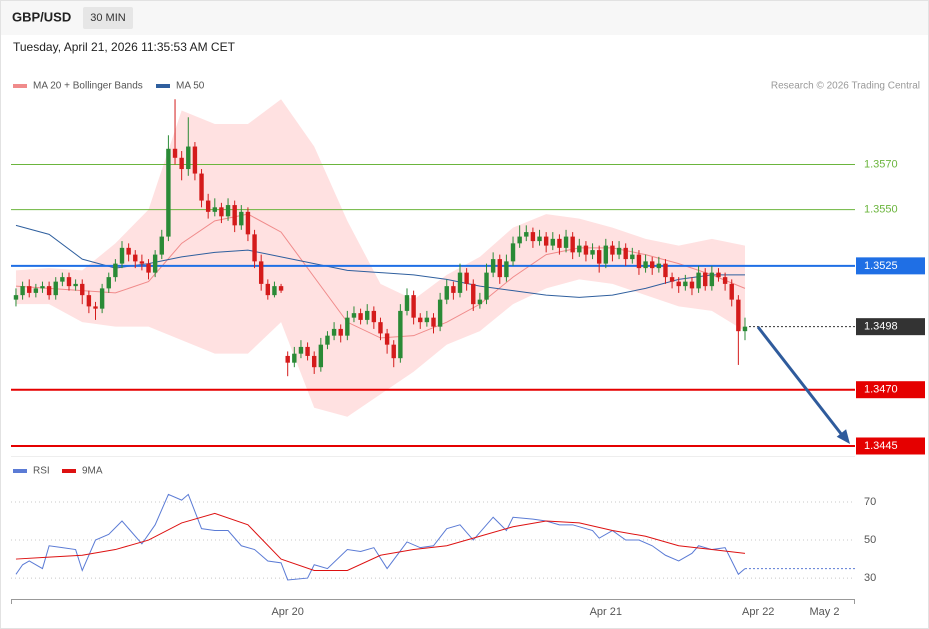 This screenshot has height=629, width=929. Describe the element at coordinates (190, 86) in the screenshot. I see `legend-label: MA 50` at that location.